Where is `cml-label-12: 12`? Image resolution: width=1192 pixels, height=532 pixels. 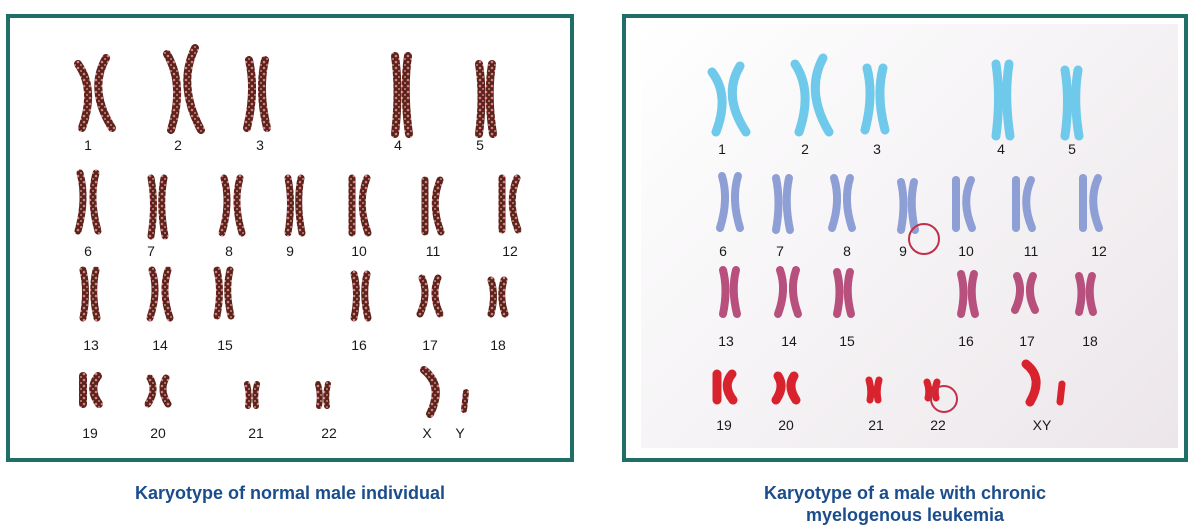 cml-label-12: 12 is located at coordinates (1099, 251).